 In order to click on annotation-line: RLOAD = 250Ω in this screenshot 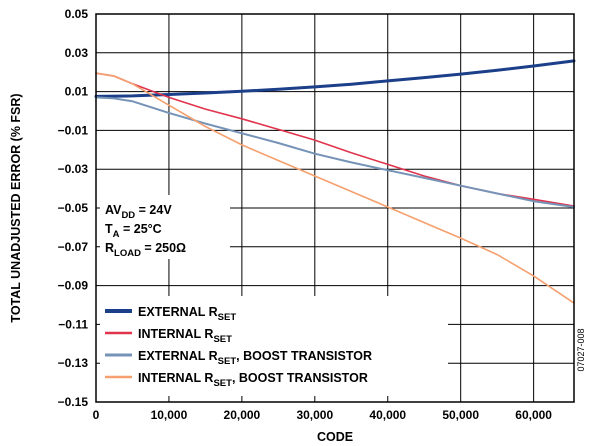, I will do `click(145, 250)`.